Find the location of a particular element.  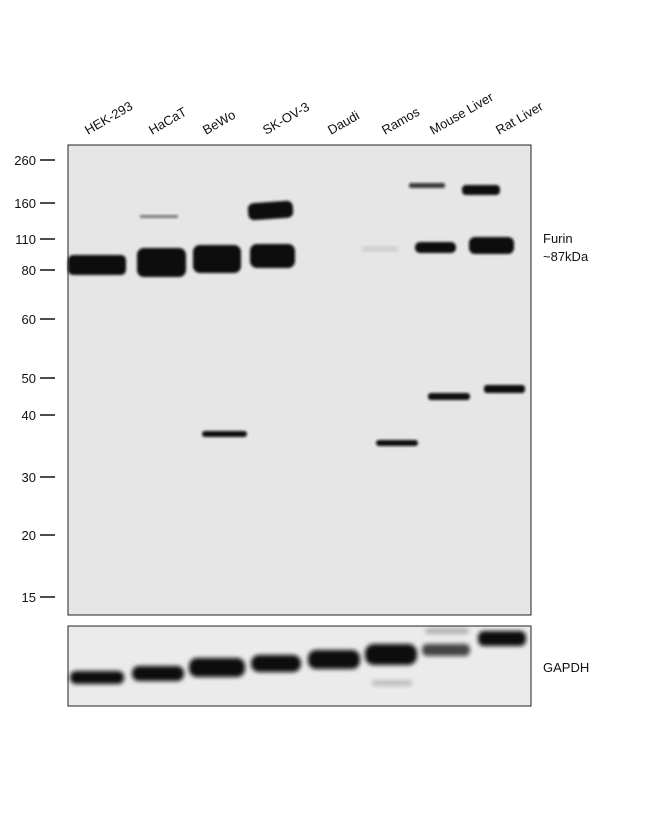

marker-label: 60 is located at coordinates (29, 319).